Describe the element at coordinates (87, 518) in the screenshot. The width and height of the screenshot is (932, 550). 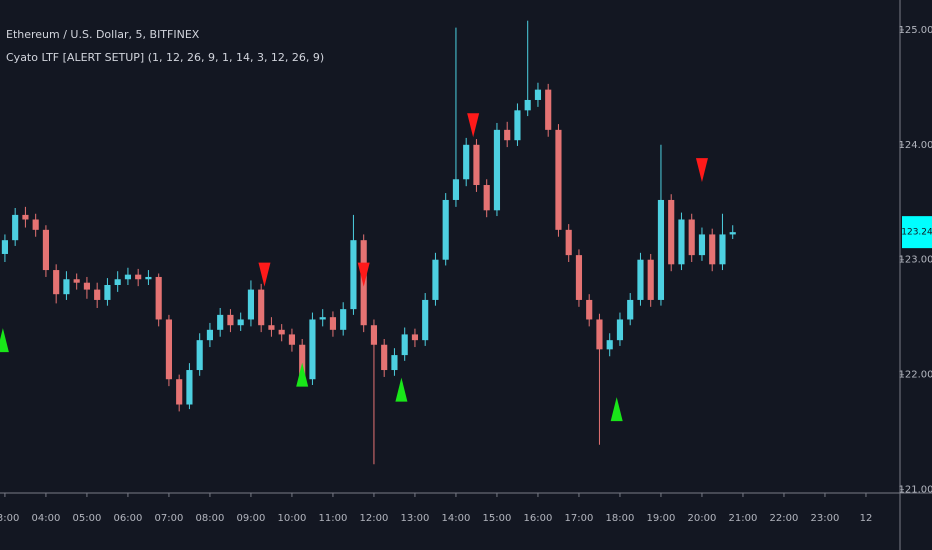
I see `x-tick-label: 05:00` at that location.